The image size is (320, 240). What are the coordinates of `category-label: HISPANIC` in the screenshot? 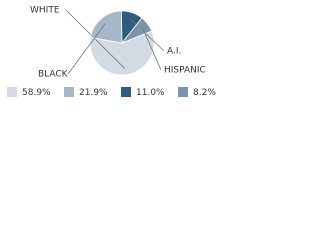 It's located at (185, 71).